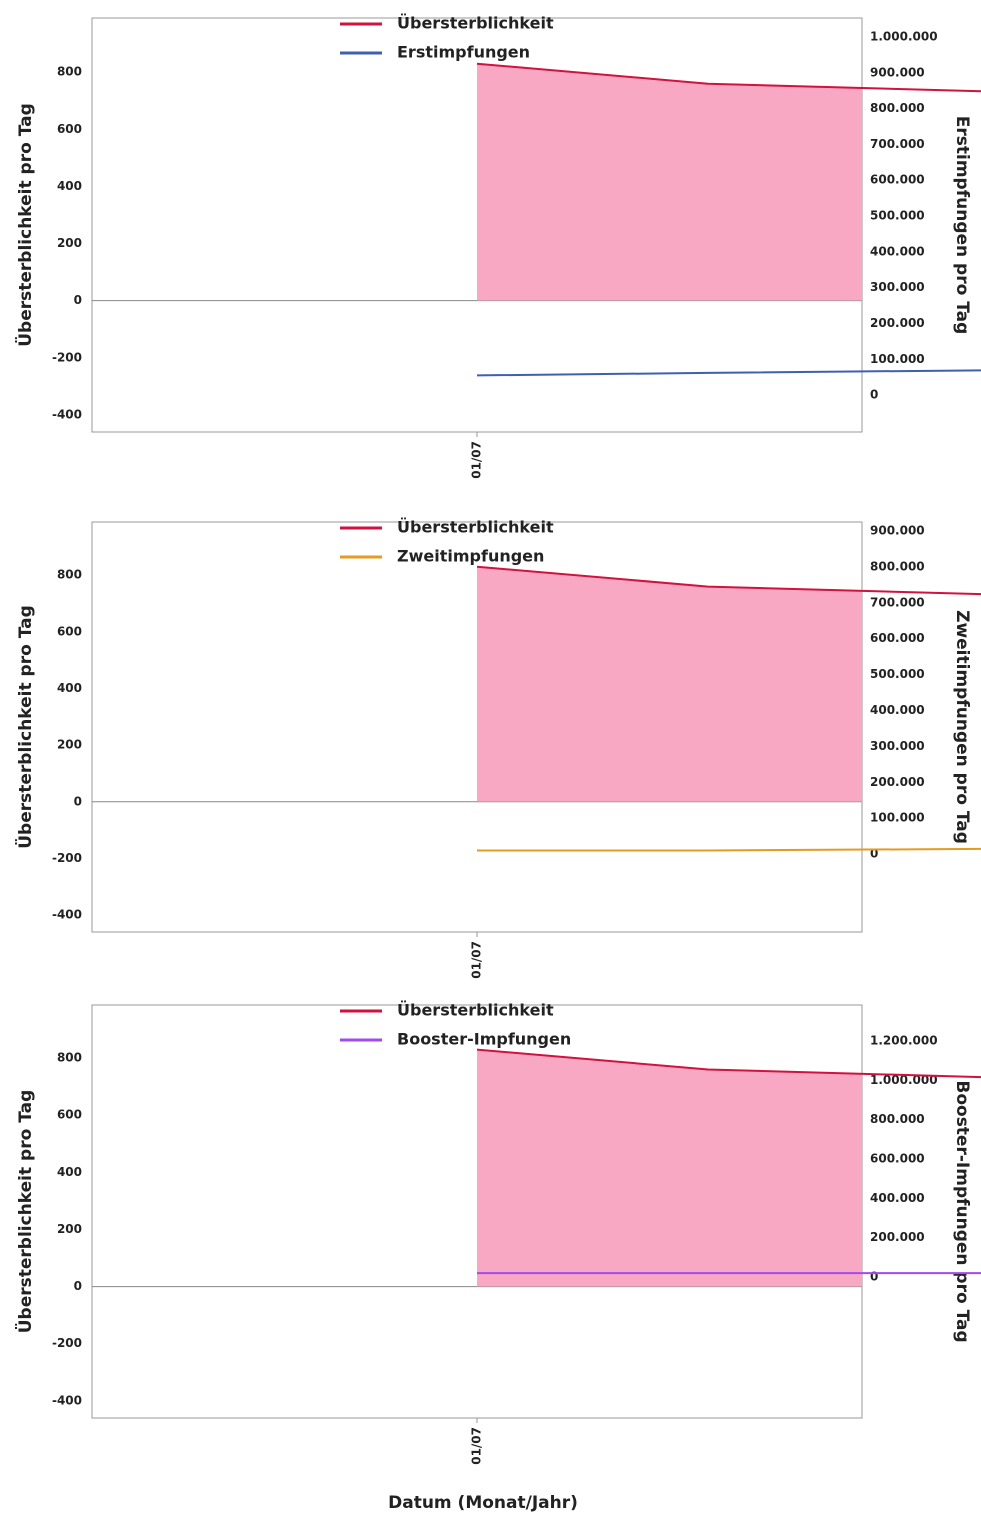 The image size is (981, 1517). Describe the element at coordinates (484, 1039) in the screenshot. I see `legend-label: Booster-Impfungen` at that location.